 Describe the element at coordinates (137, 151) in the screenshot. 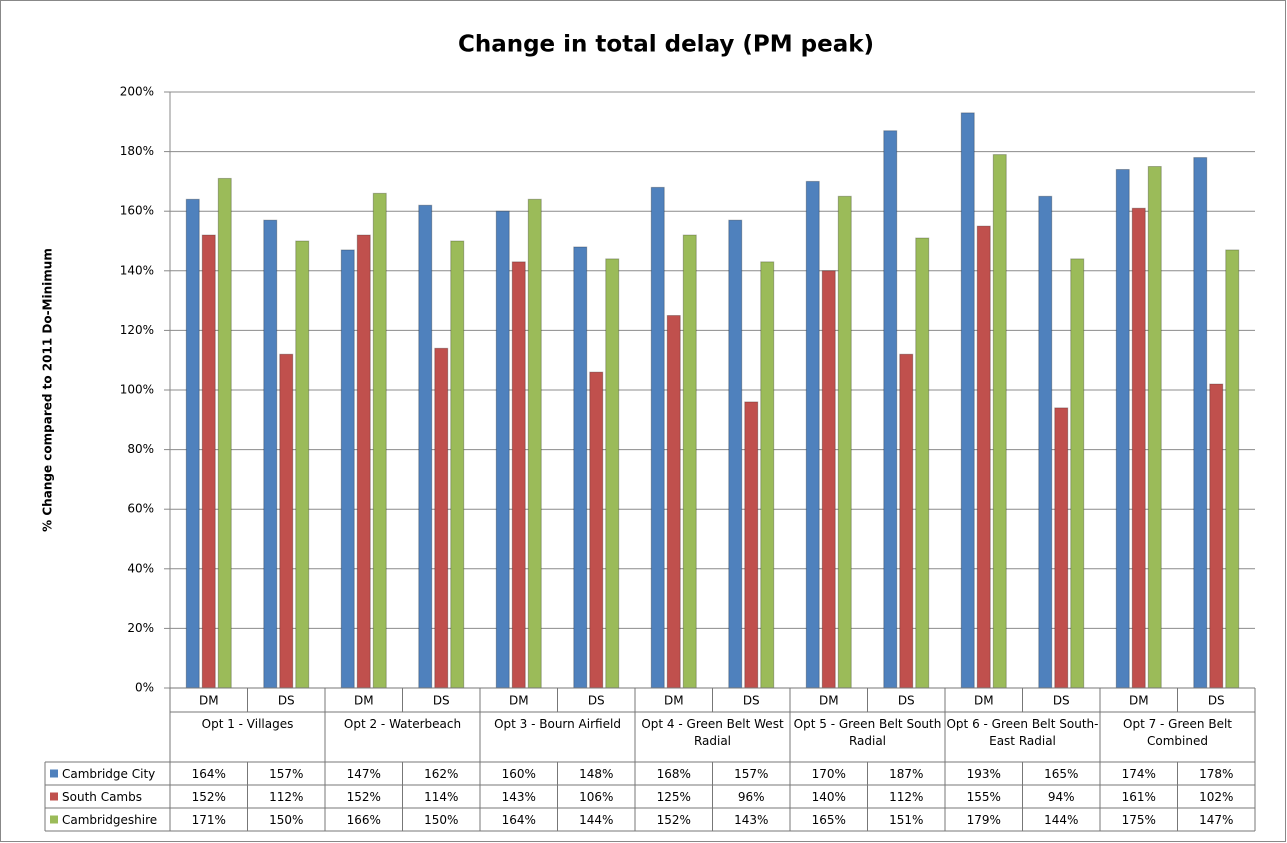

I see `y-tick-label: 180%` at that location.